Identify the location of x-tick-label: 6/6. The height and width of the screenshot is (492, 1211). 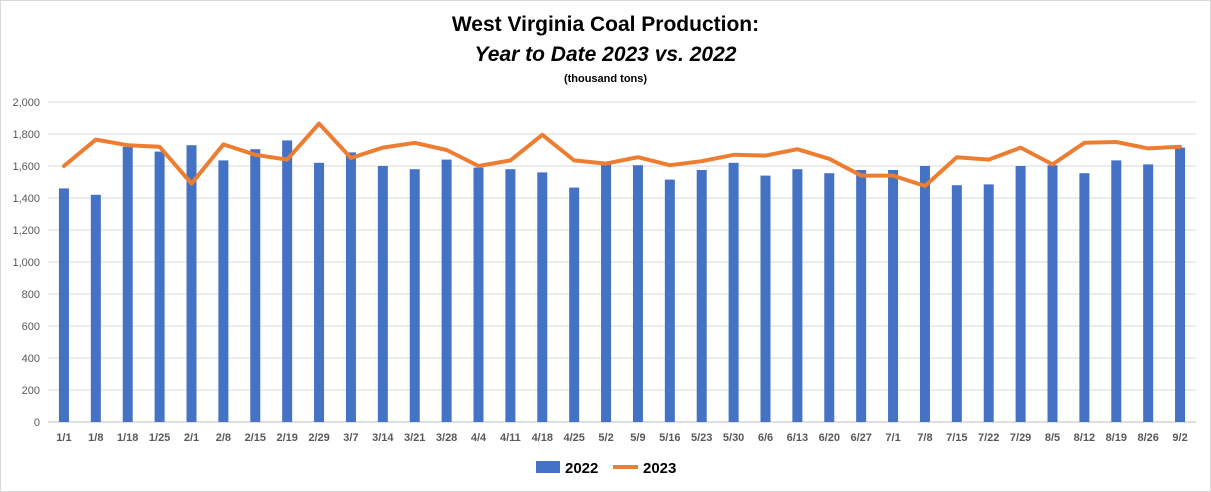
(765, 438).